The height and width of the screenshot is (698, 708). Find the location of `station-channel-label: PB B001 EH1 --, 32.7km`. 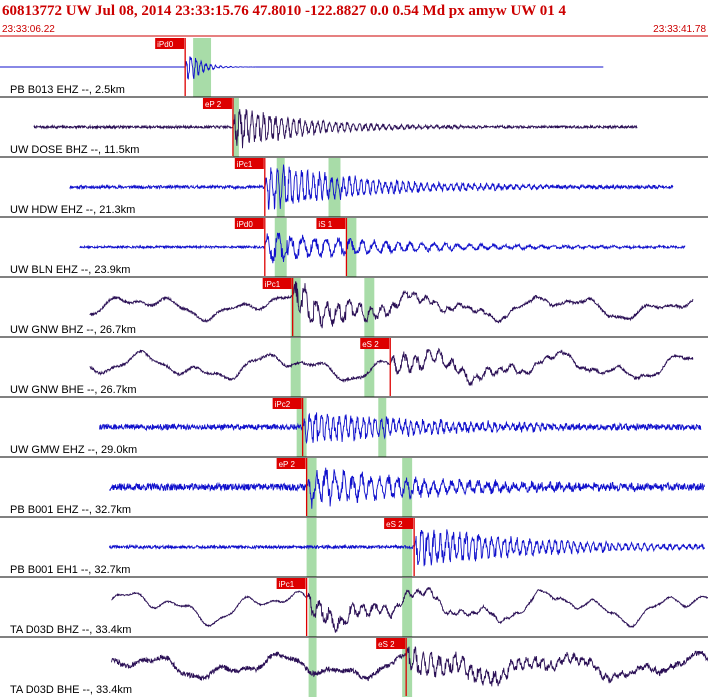

station-channel-label: PB B001 EH1 --, 32.7km is located at coordinates (70, 570).